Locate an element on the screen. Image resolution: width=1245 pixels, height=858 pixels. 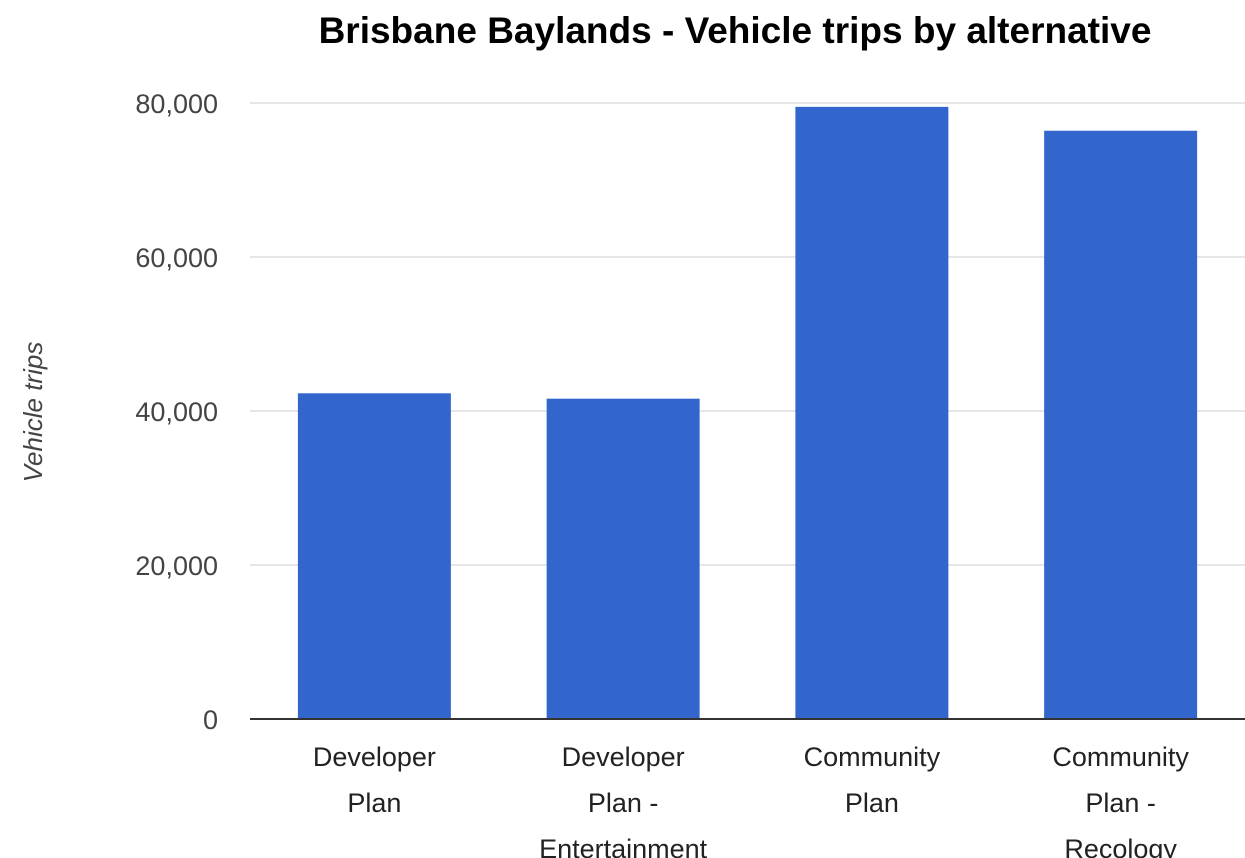
y-axis-tick-labels: 0 20,000 40,000 60,000 80,000 is located at coordinates (176, 412).